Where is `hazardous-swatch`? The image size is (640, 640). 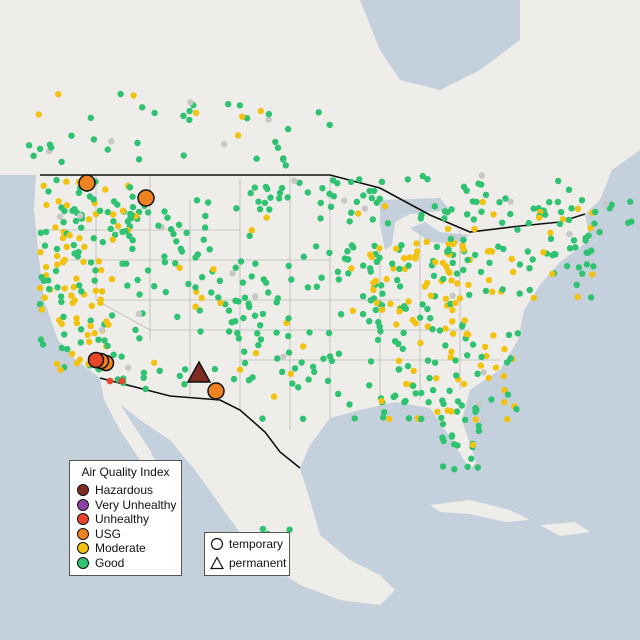
hazardous-swatch is located at coordinates (83, 490).